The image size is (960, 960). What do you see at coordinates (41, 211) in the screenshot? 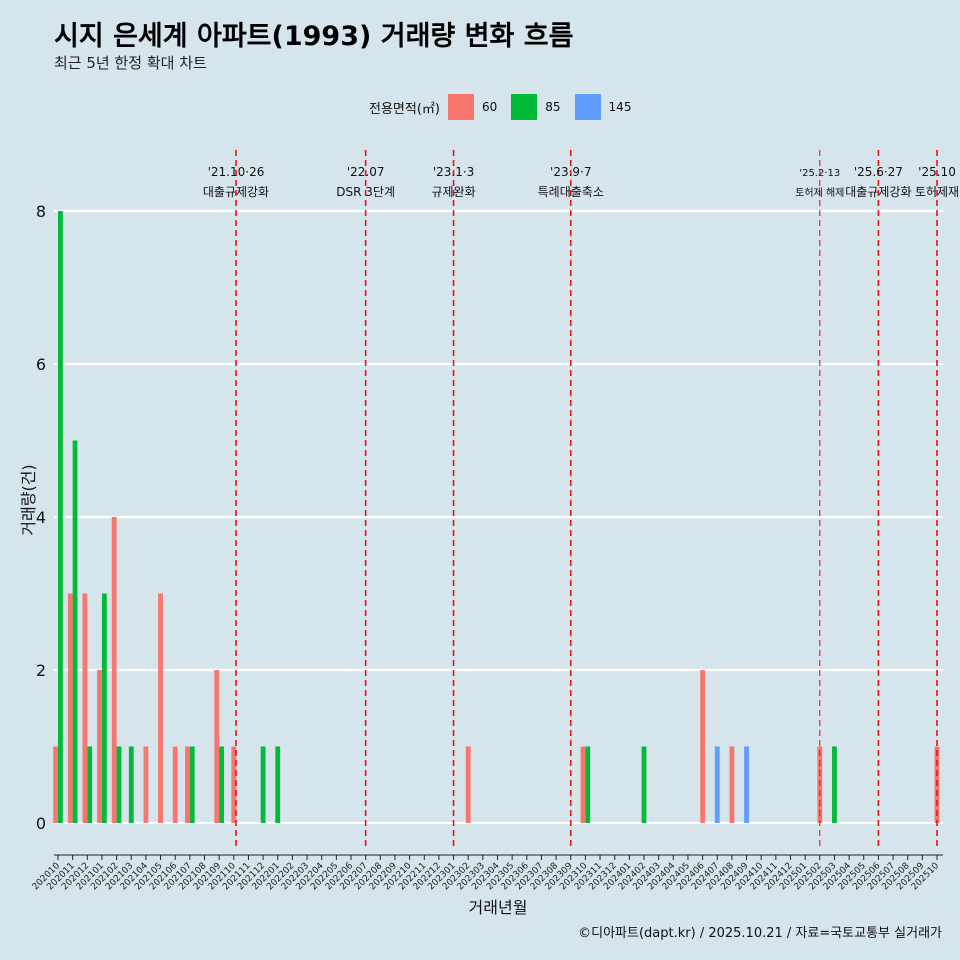
I see `y-tick-label: 8` at bounding box center [41, 211].